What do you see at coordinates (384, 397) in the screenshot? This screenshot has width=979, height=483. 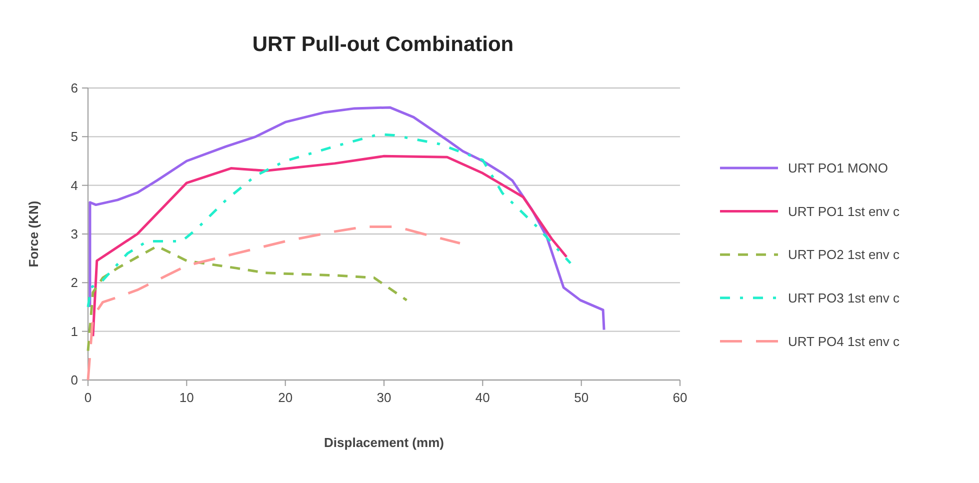 I see `x-tick-label: 30` at bounding box center [384, 397].